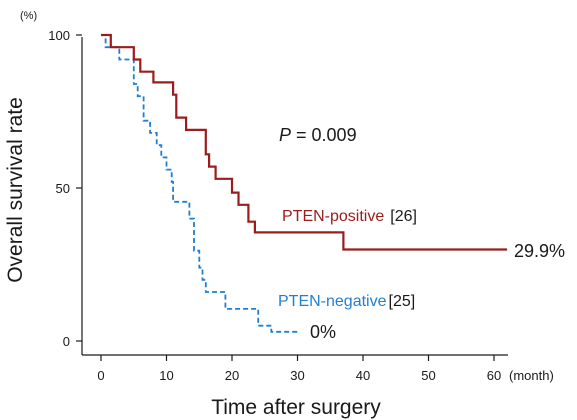 The image size is (577, 420). What do you see at coordinates (296, 407) in the screenshot?
I see `x-axis-title: Time after surgery` at bounding box center [296, 407].